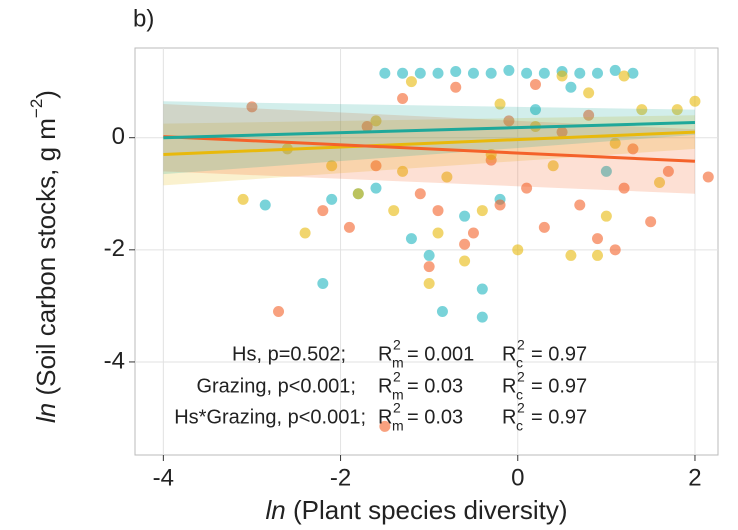 The width and height of the screenshot is (738, 530). I want to click on confidence-band, so click(429, 138).